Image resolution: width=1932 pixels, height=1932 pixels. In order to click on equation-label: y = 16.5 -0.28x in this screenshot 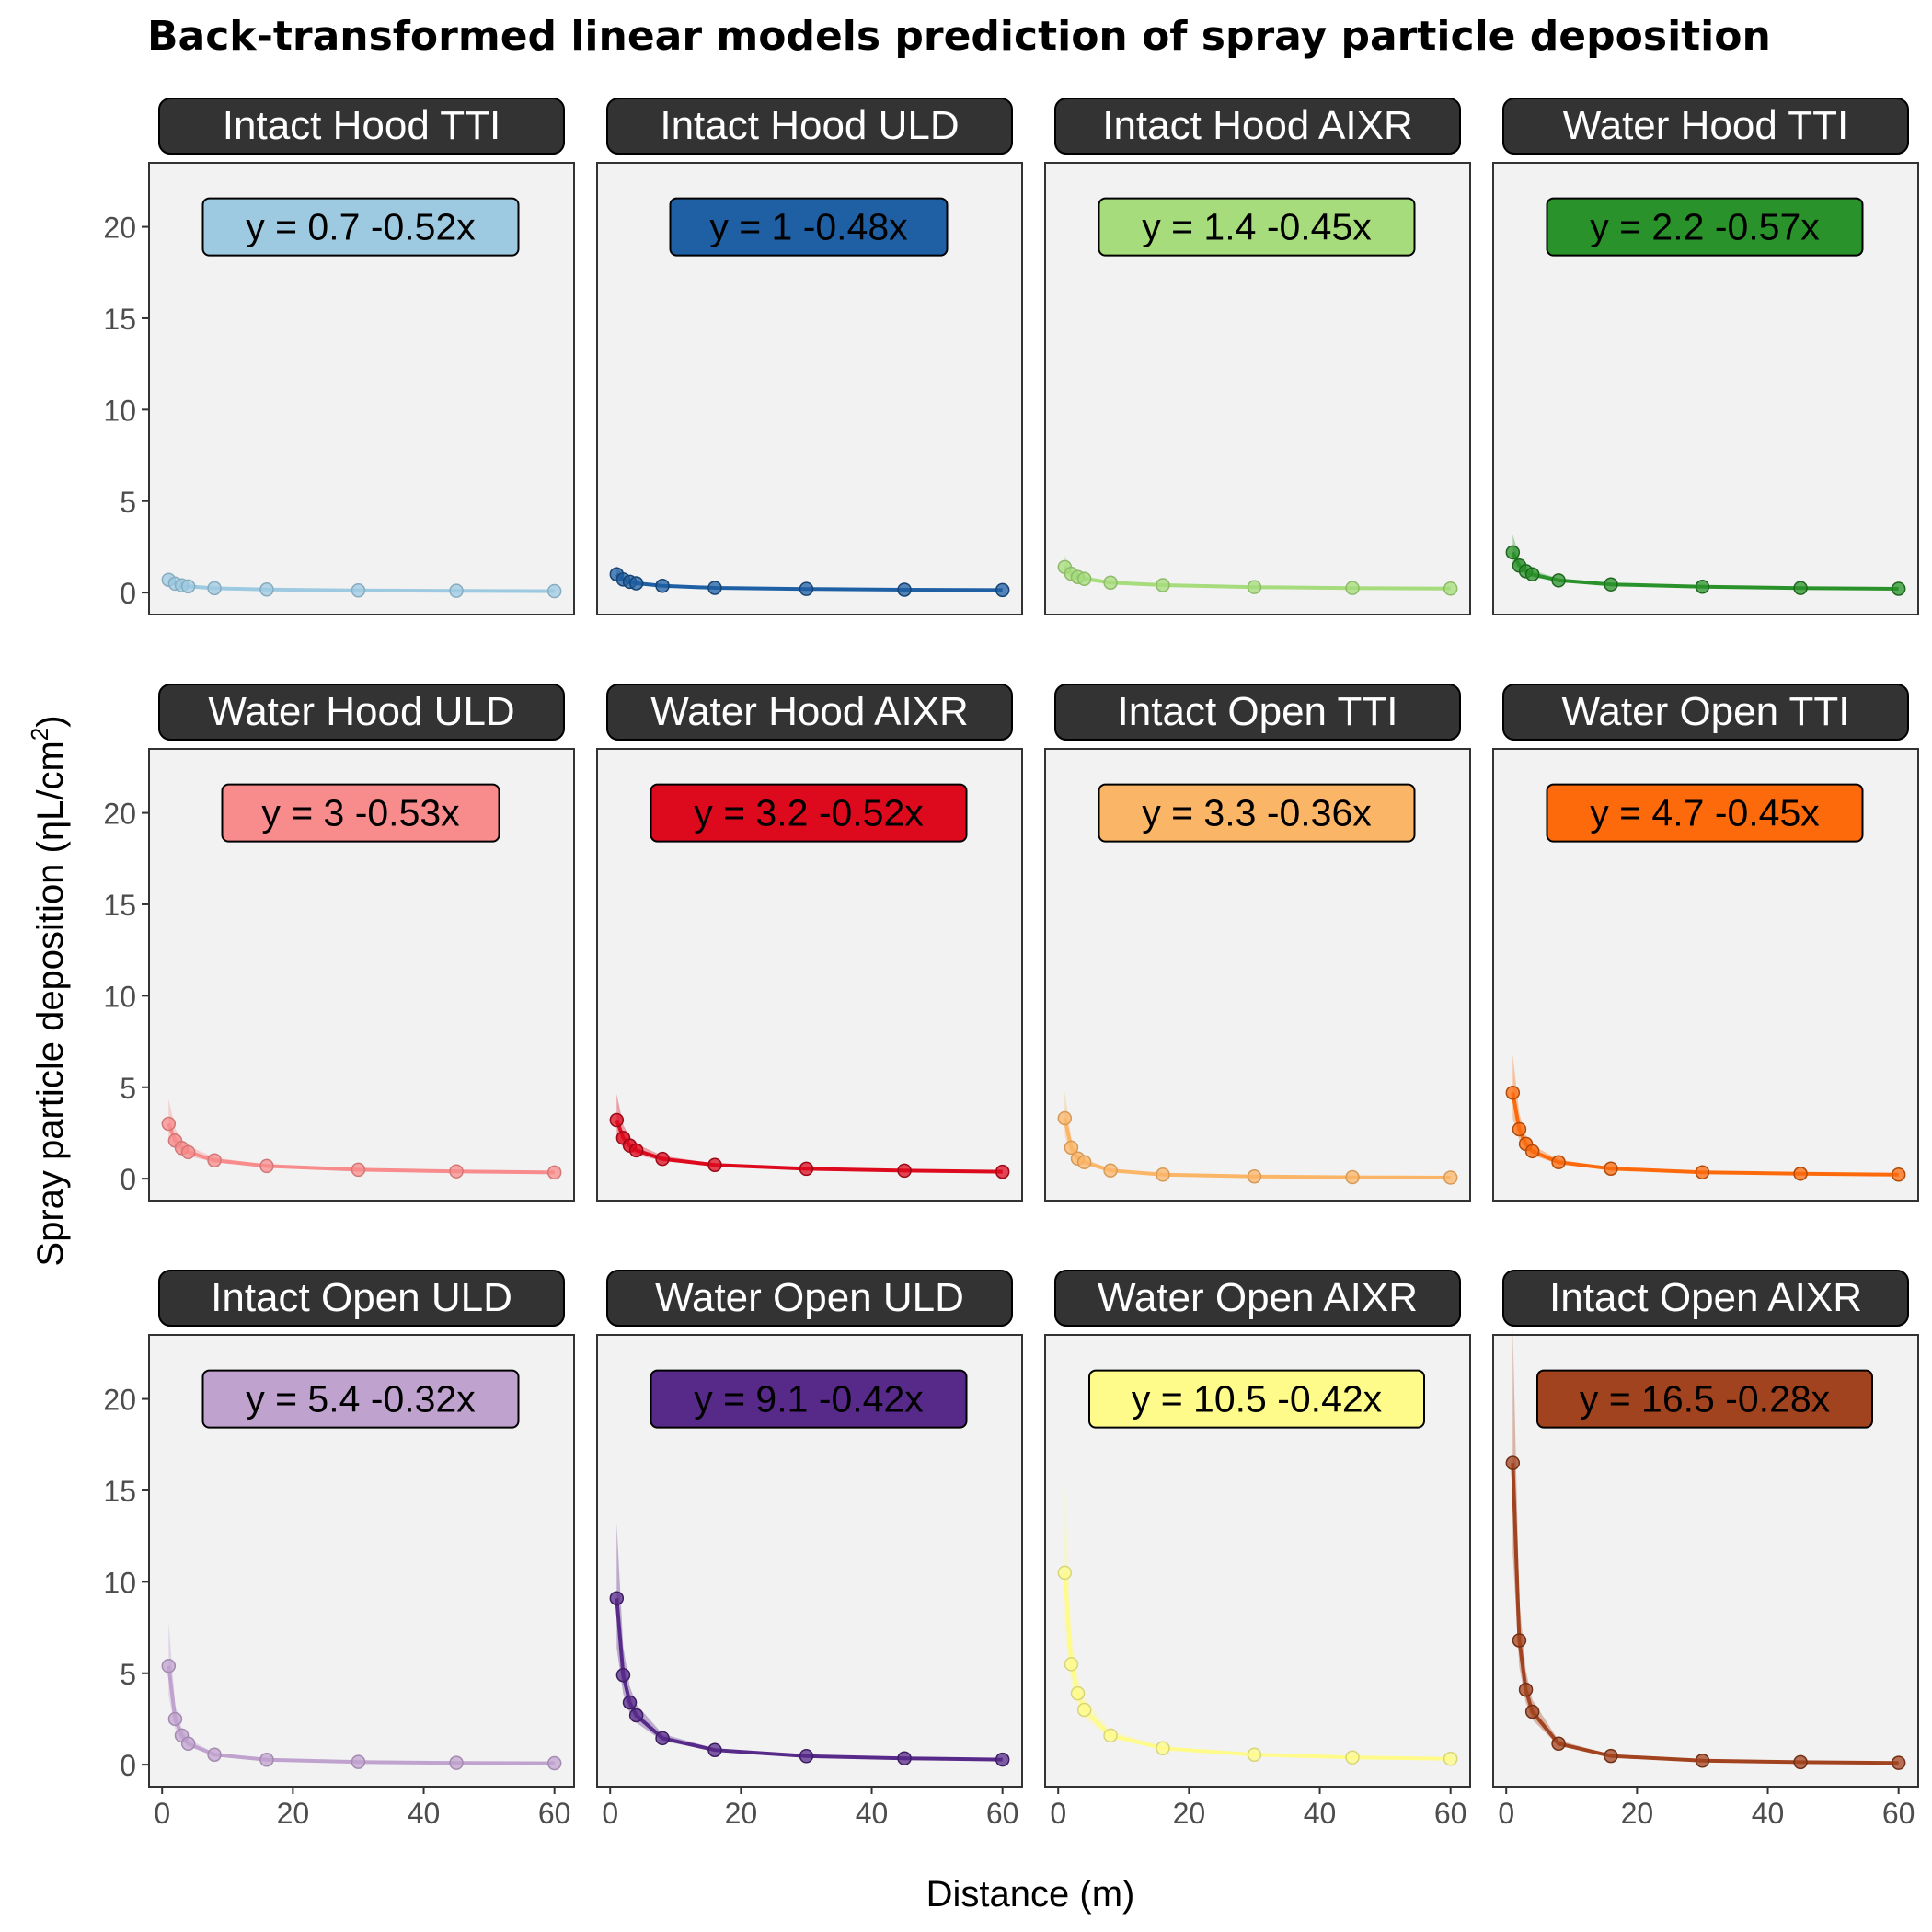, I will do `click(1705, 1399)`.